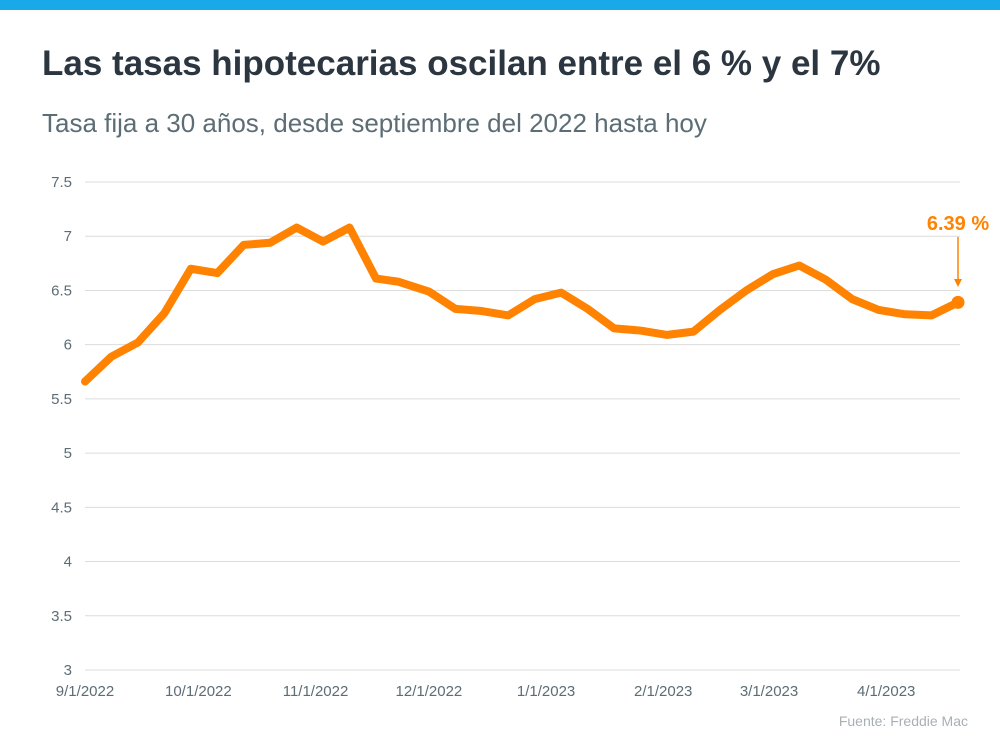 This screenshot has height=750, width=1000. I want to click on x-tick-label: 4/1/2023, so click(886, 691).